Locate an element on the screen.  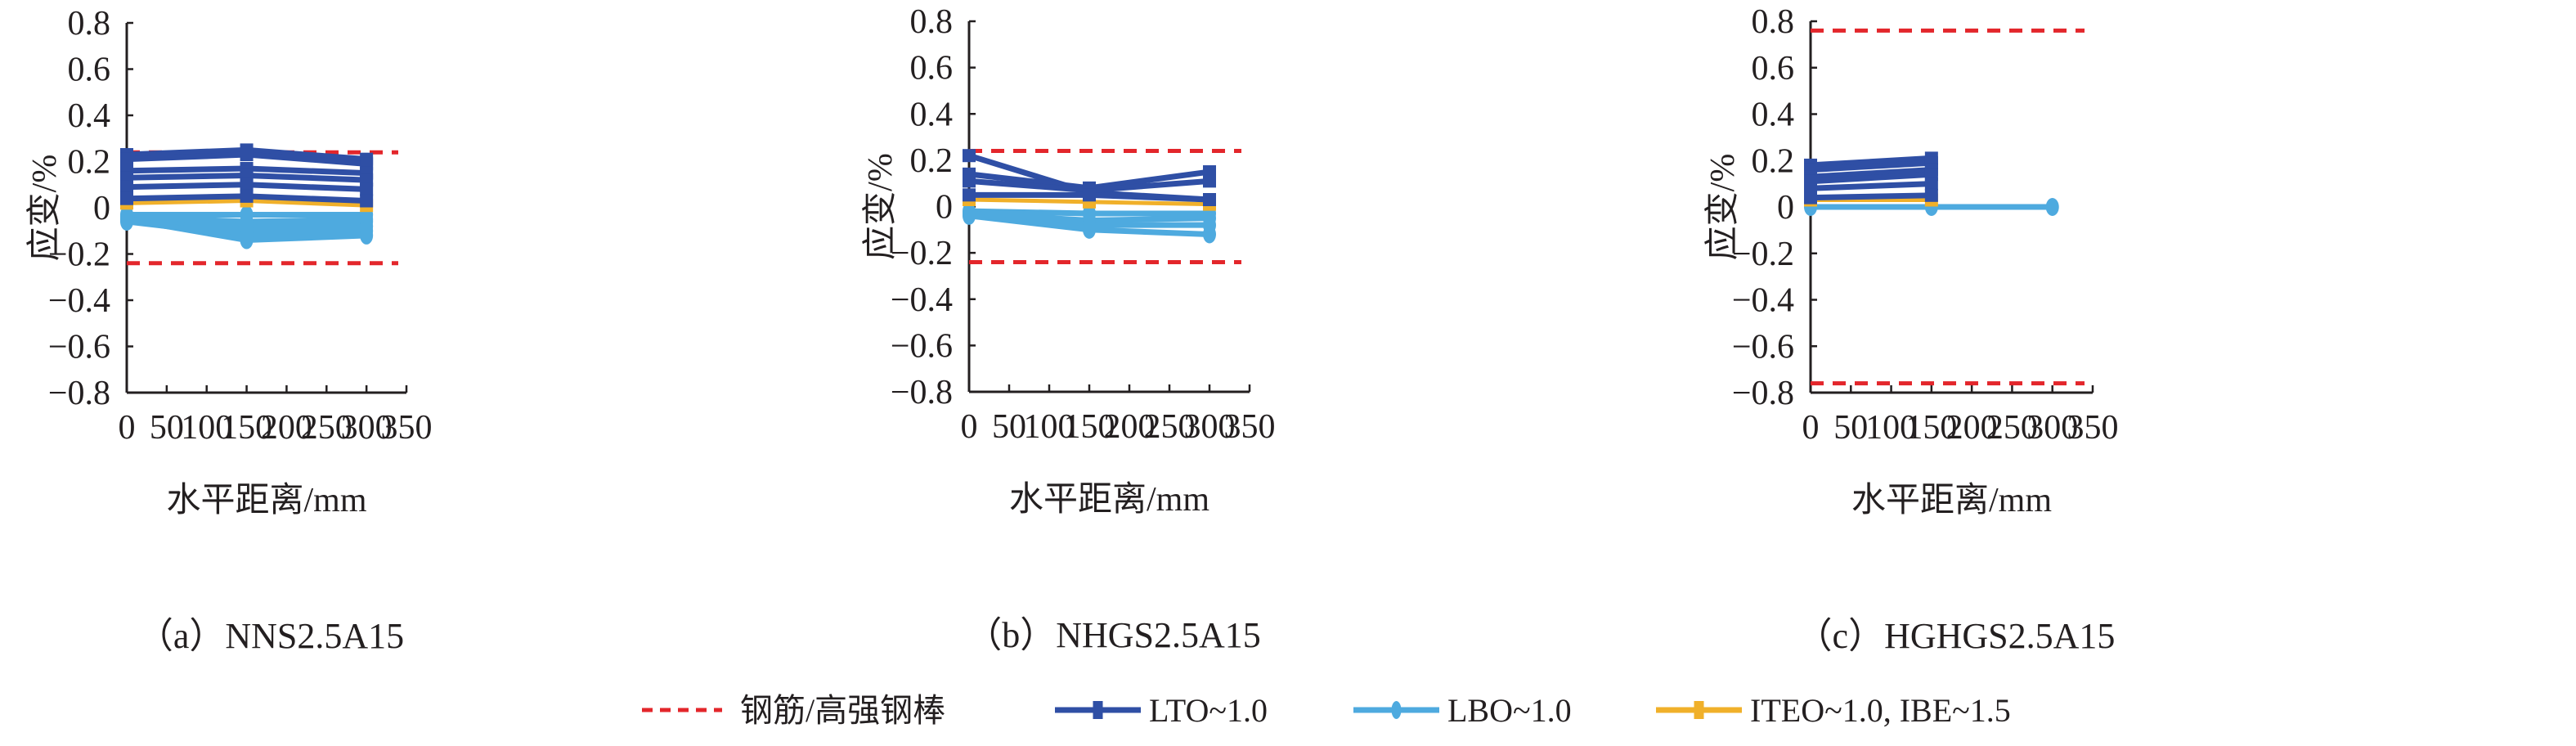
legend-item-ITEO: ITEO~1.0, IBE~1.5 is located at coordinates (1833, 710).